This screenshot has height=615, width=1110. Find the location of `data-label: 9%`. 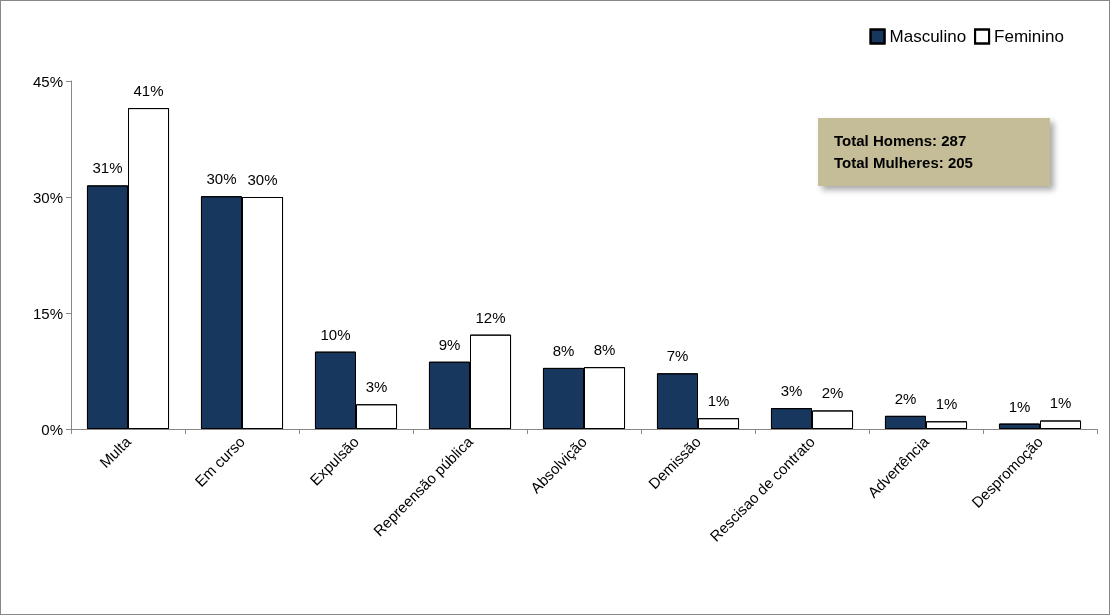

data-label: 9% is located at coordinates (449, 344).